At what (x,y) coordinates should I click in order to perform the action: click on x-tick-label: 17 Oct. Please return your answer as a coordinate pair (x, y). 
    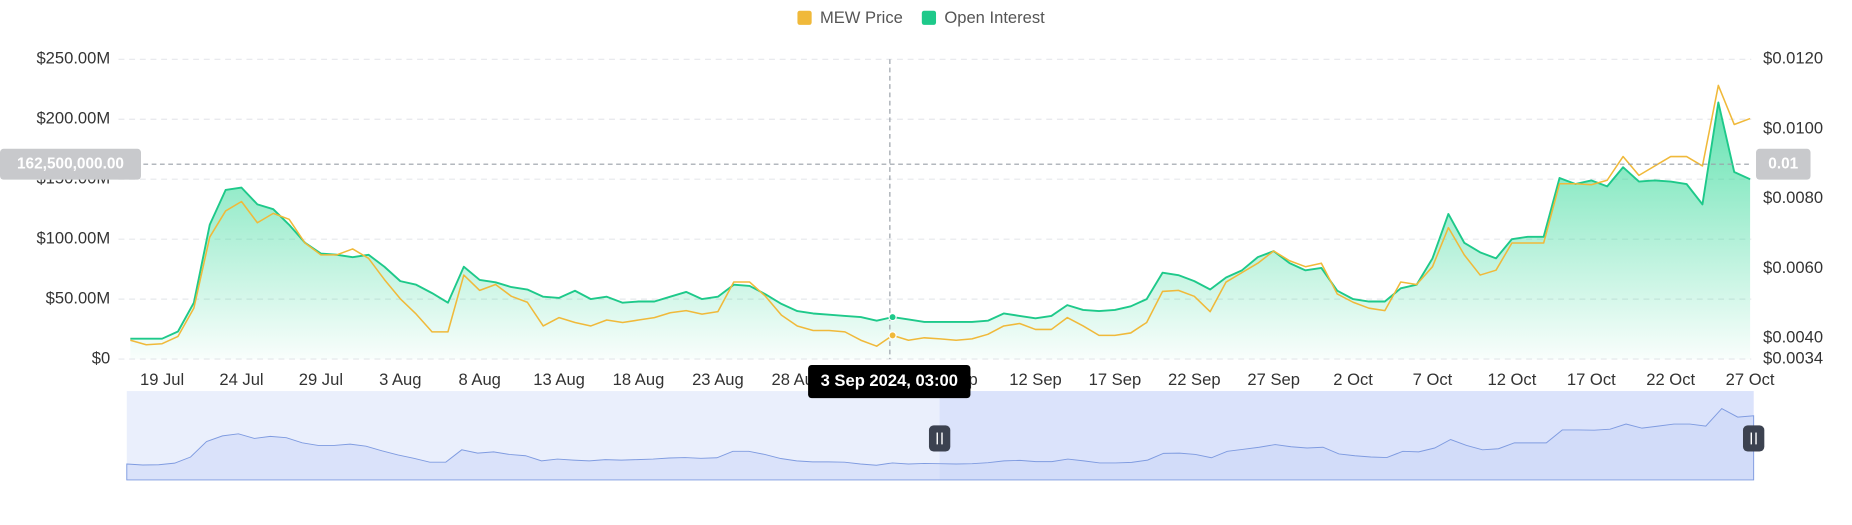
    Looking at the image, I should click on (1591, 379).